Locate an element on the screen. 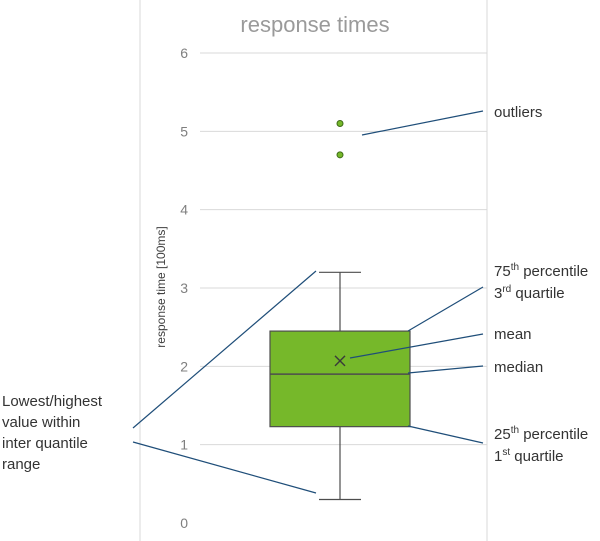 This screenshot has width=600, height=541. chart-title: response times is located at coordinates (314, 24).